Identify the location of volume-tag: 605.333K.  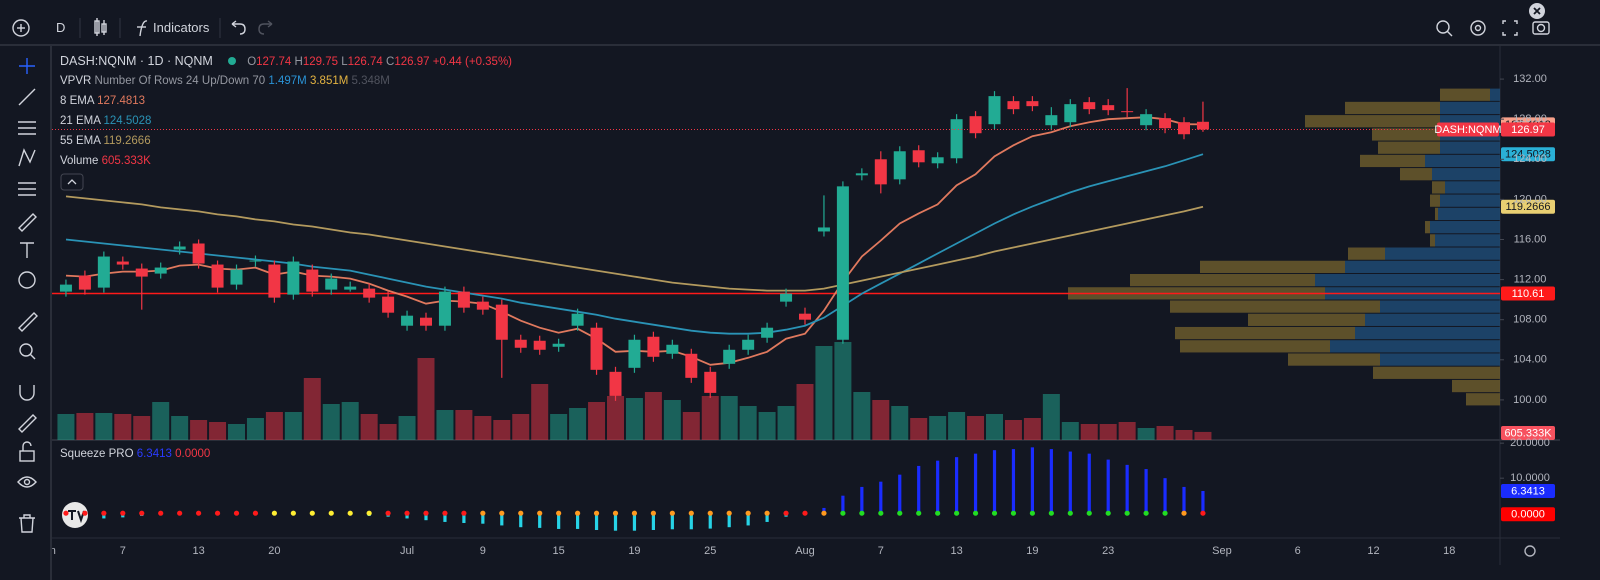
(1528, 433).